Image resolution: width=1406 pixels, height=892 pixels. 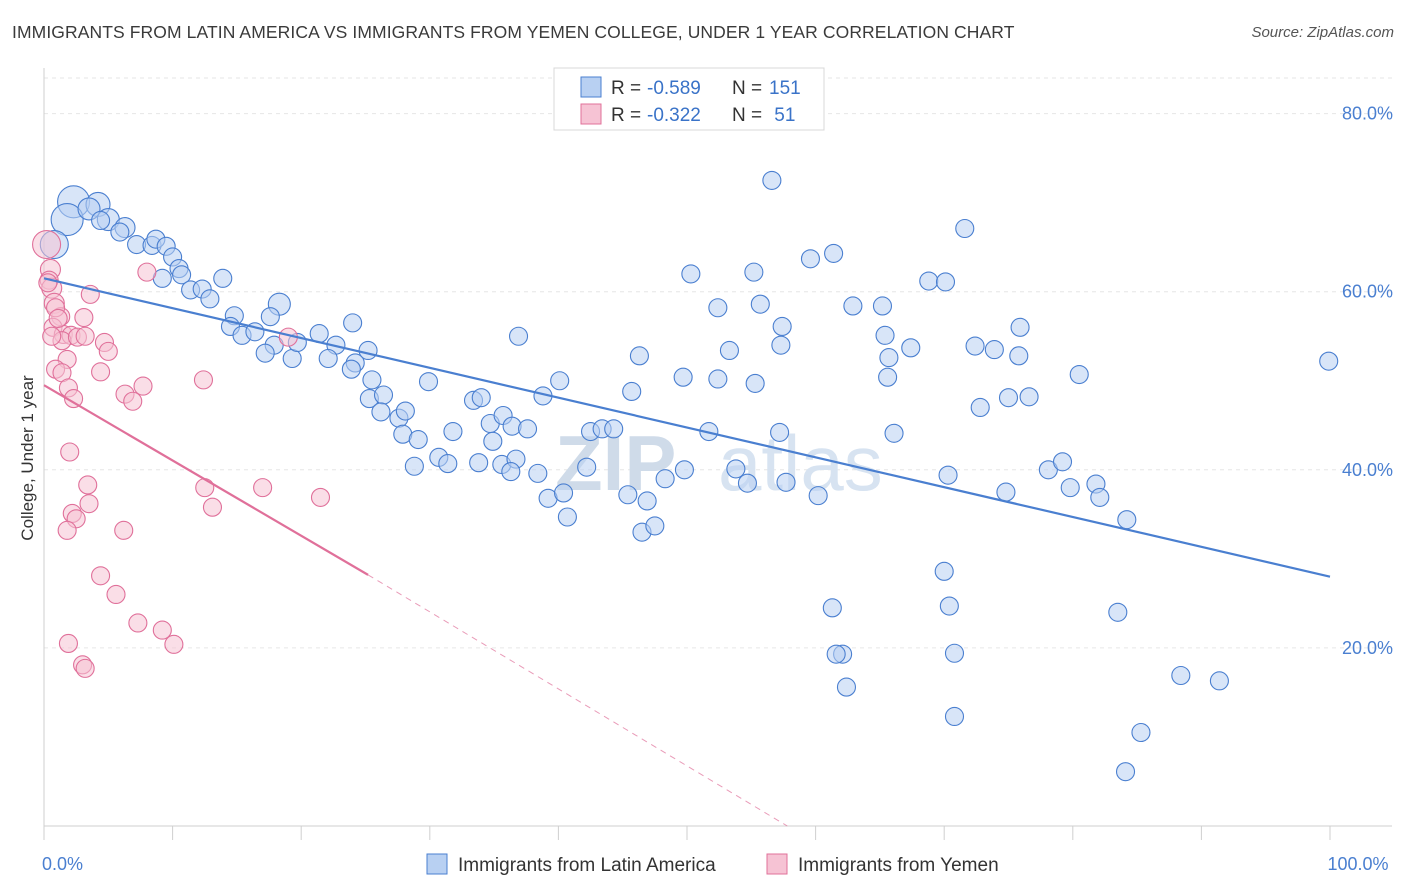 What do you see at coordinates (1367, 292) in the screenshot?
I see `y-tick-label: 60.0%` at bounding box center [1367, 292].